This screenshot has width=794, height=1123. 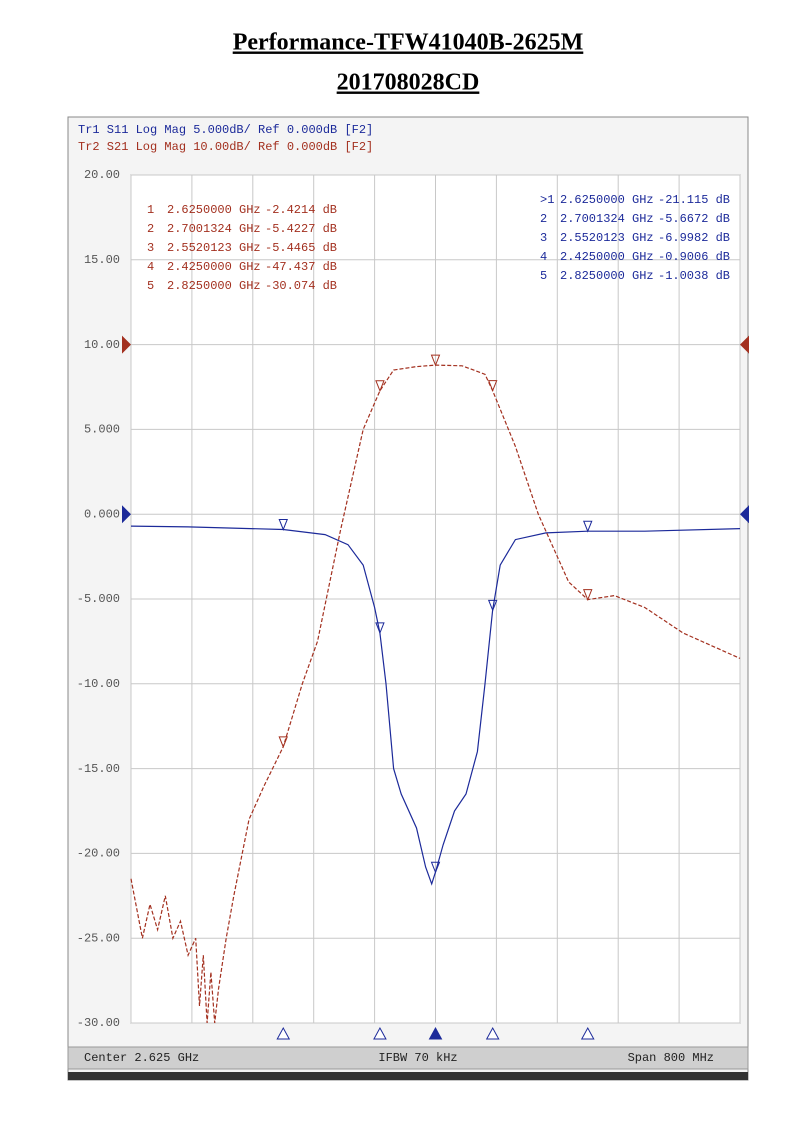 I want to click on y-tick-label: -25.00, so click(x=98, y=938).